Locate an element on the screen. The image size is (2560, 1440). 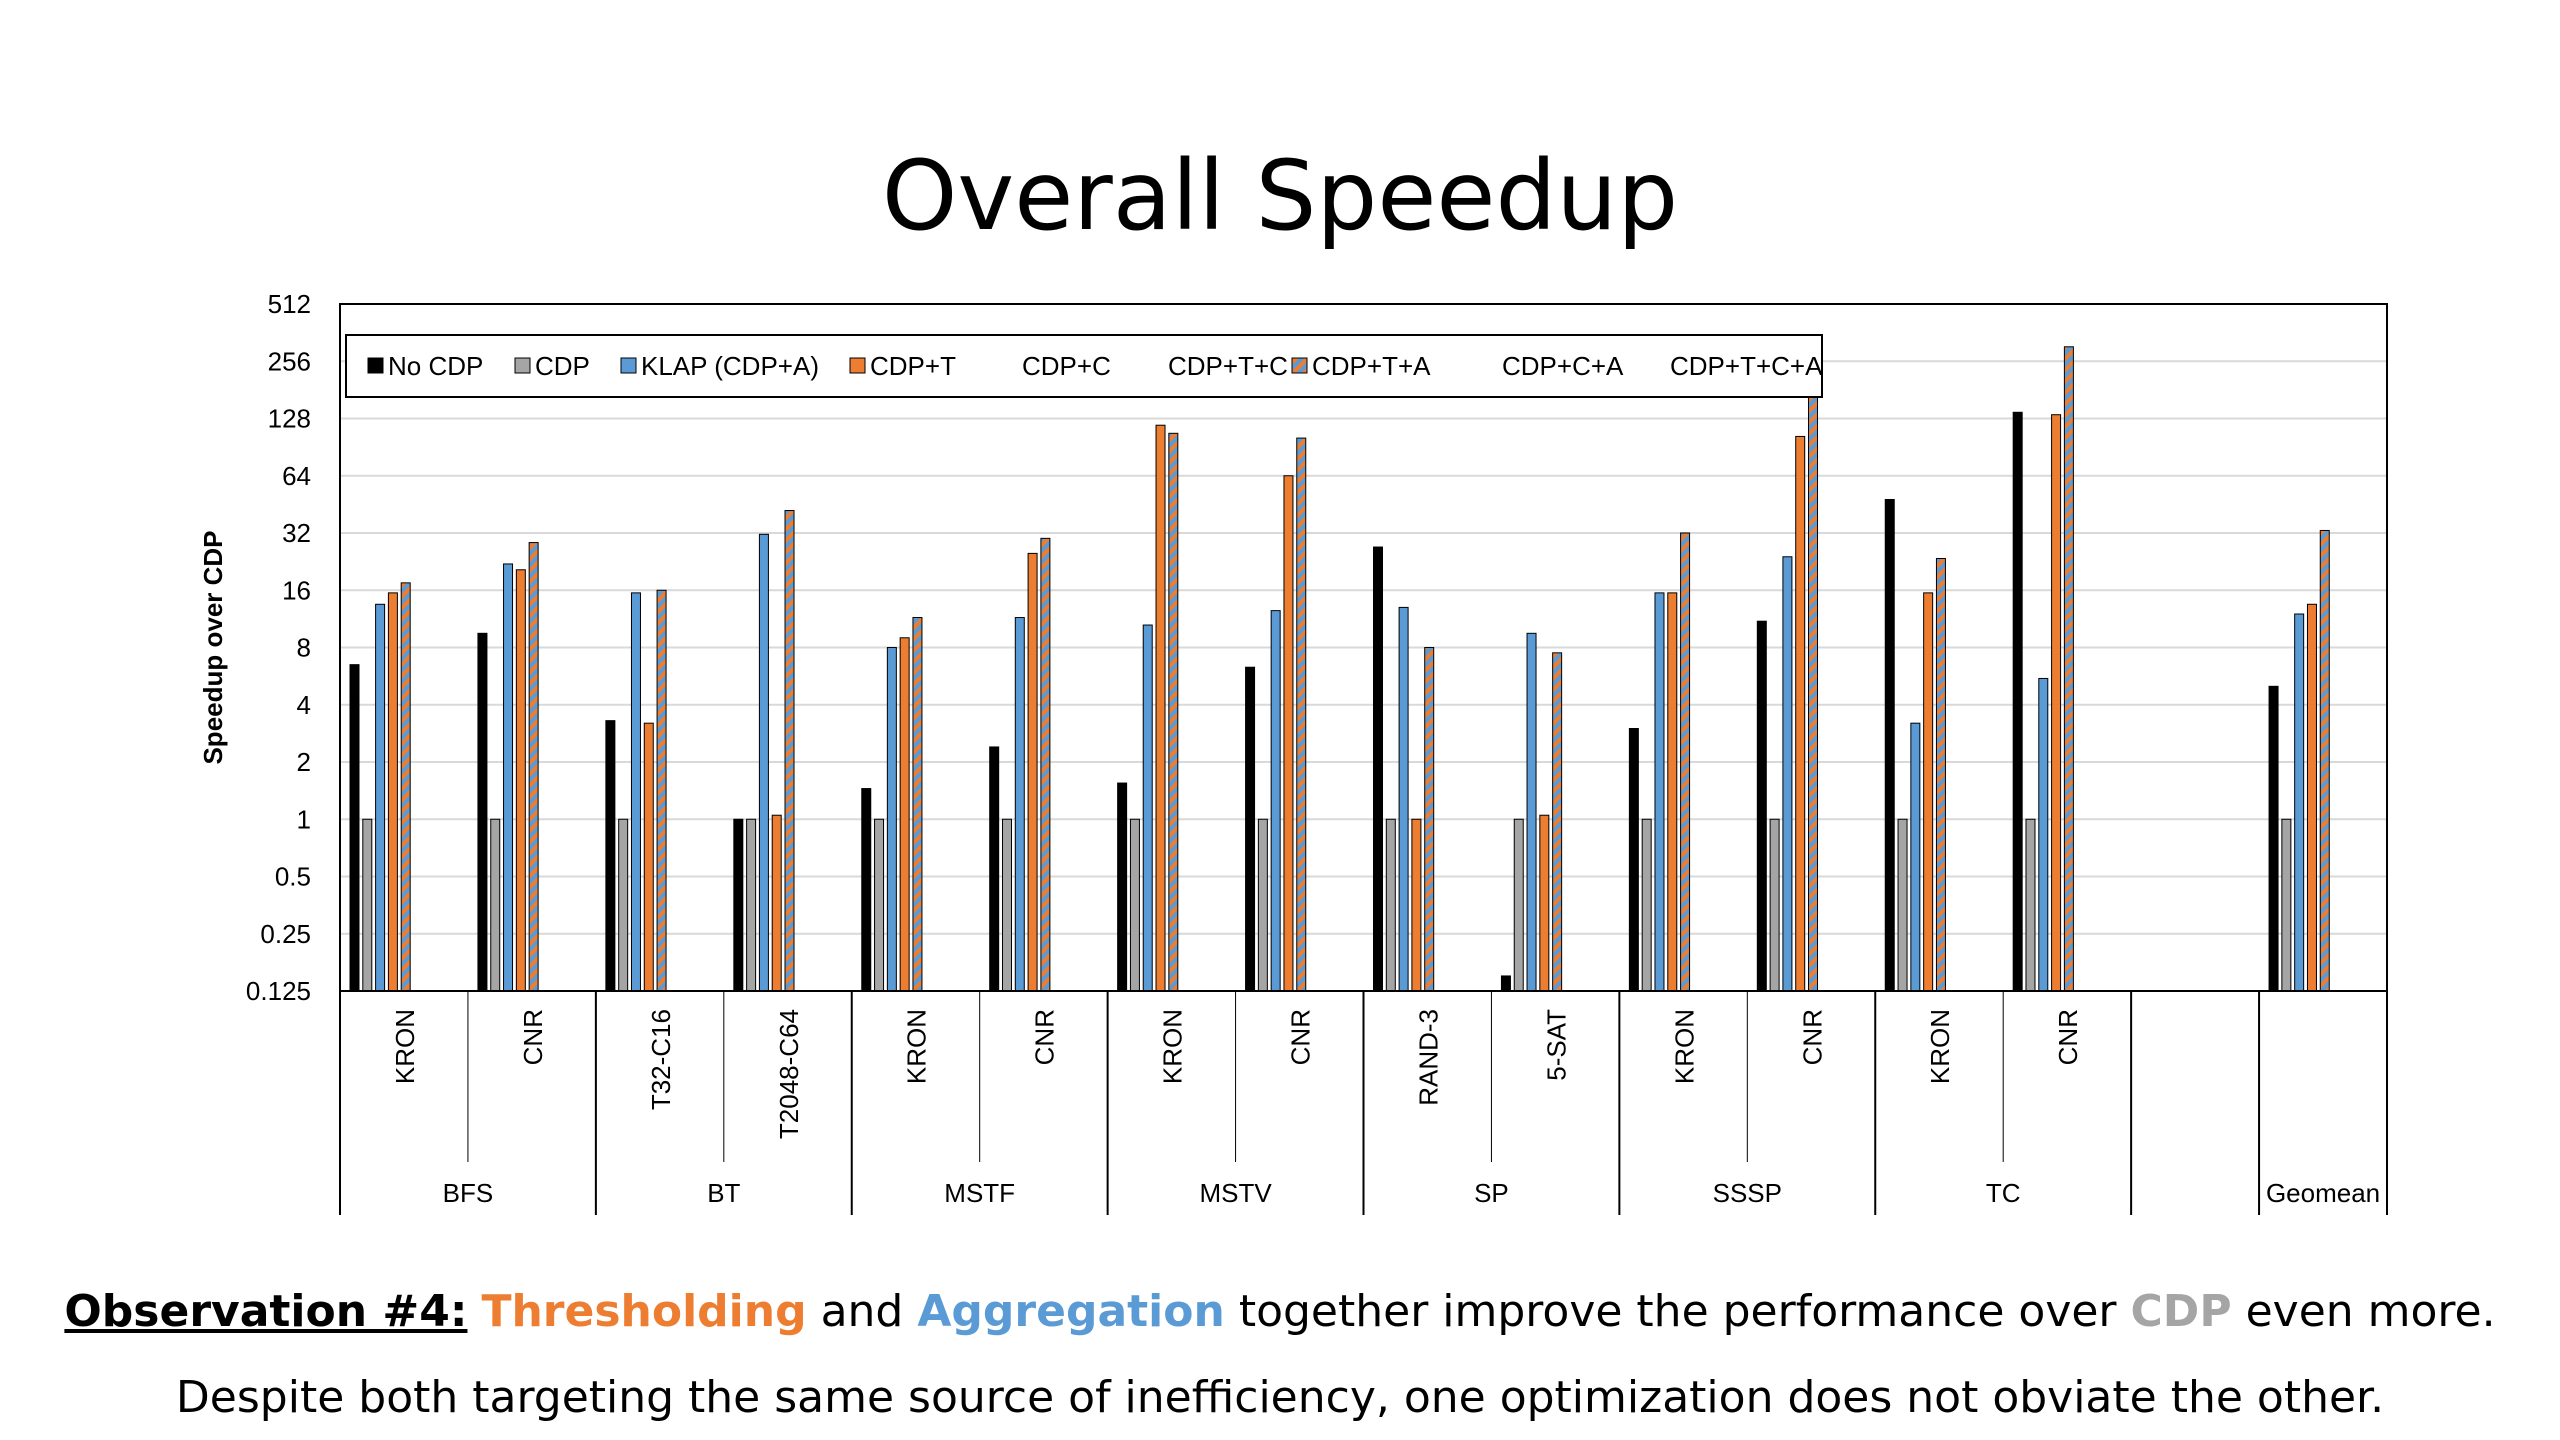
y-tick-label: 512 is located at coordinates (289, 304).